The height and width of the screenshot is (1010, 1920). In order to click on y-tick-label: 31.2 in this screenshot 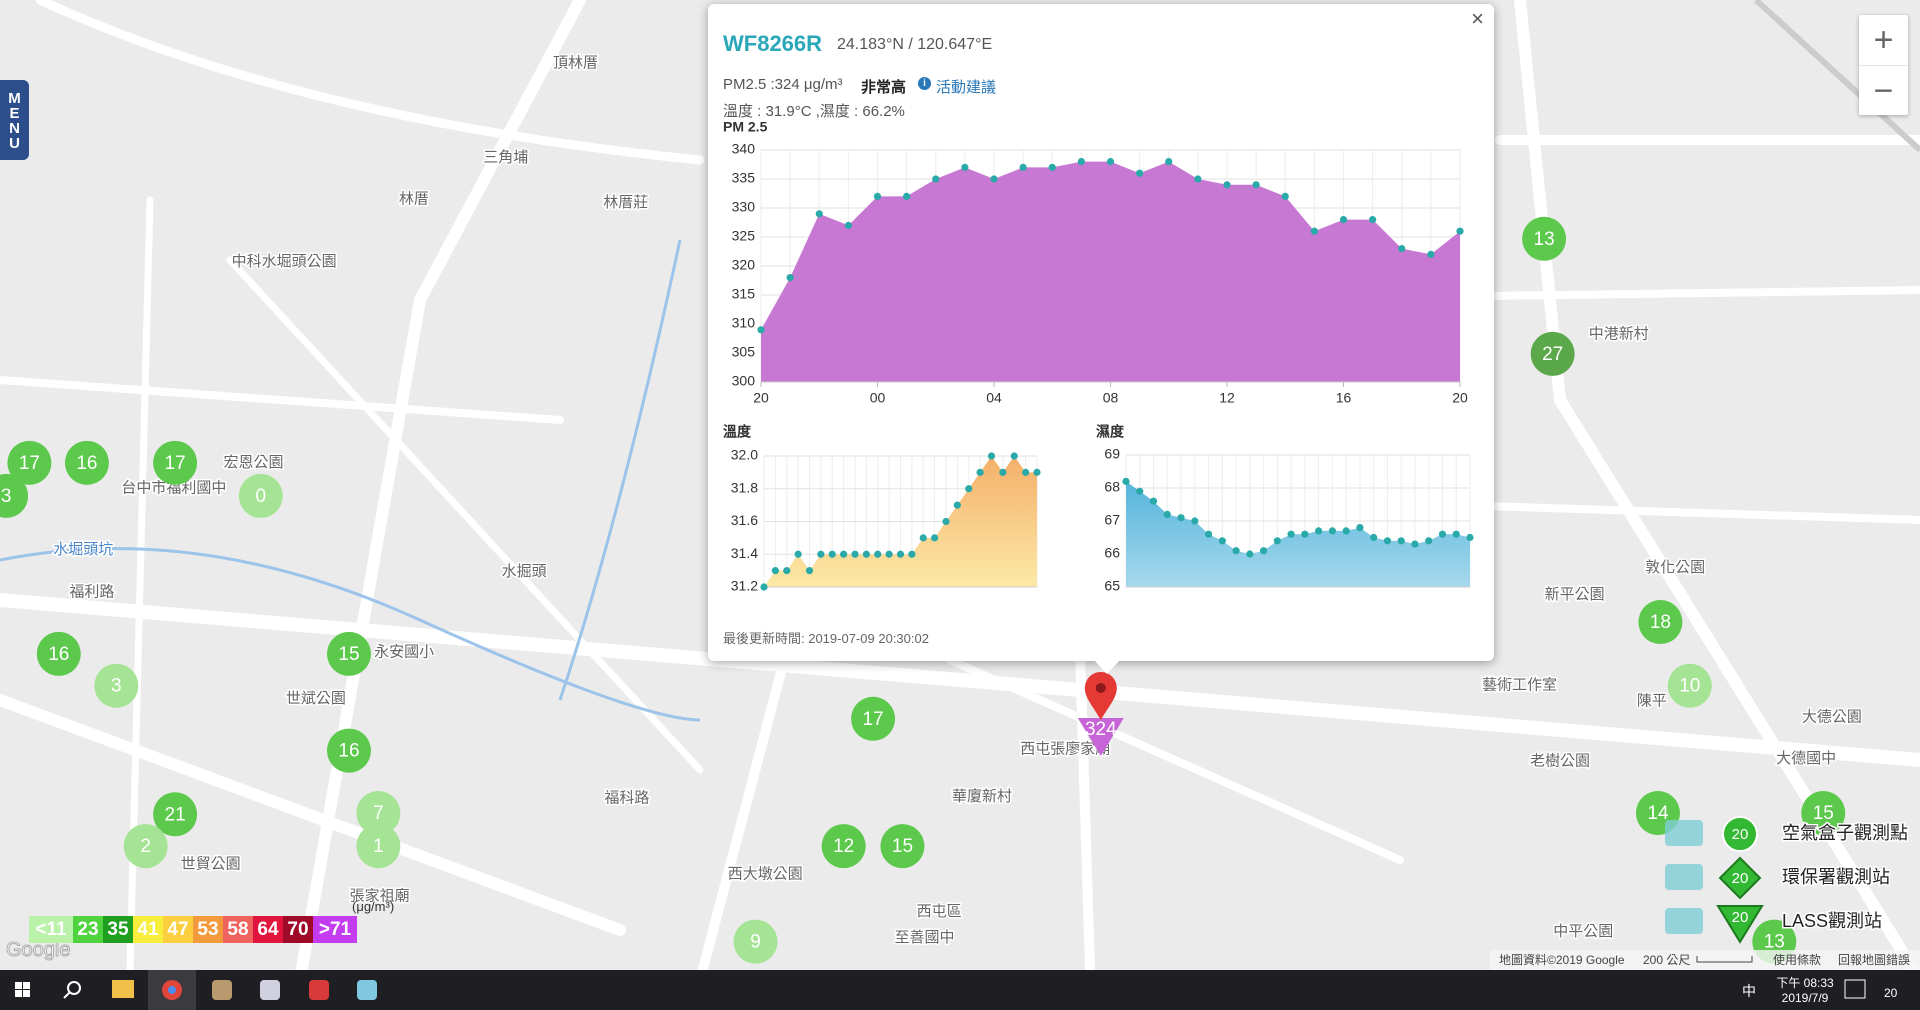, I will do `click(744, 586)`.